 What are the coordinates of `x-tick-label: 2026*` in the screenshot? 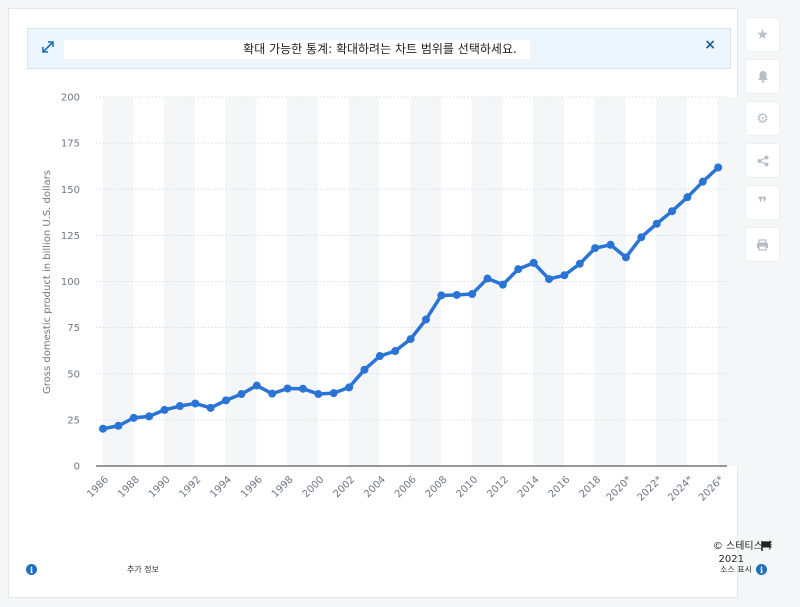 It's located at (711, 488).